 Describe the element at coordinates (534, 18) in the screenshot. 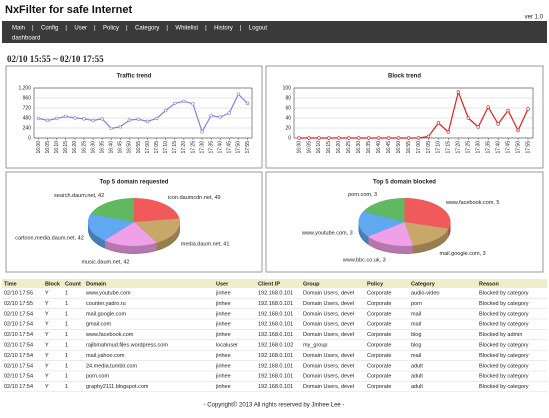

I see `version: ver 1.0` at that location.